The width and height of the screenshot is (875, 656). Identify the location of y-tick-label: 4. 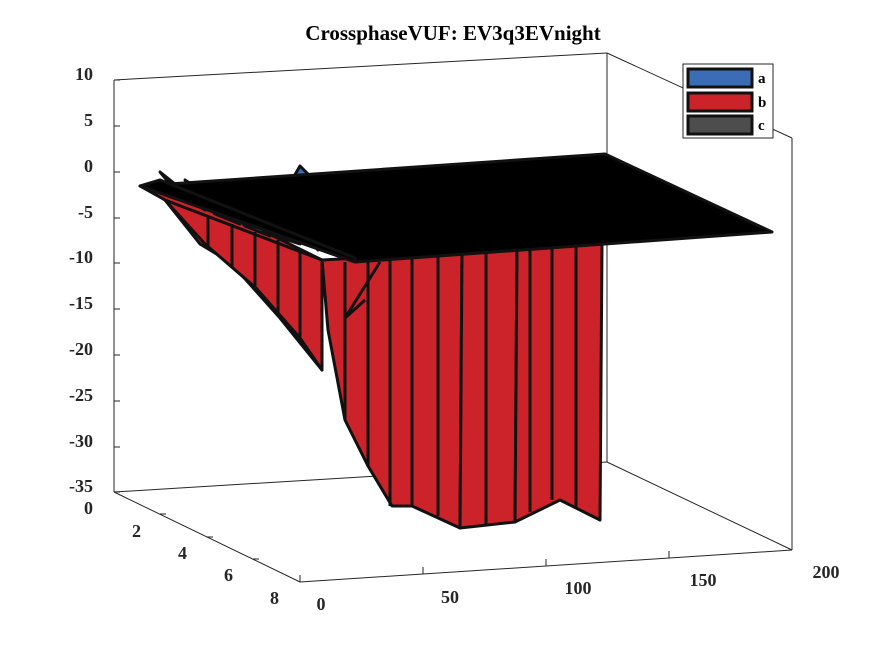
(182, 553).